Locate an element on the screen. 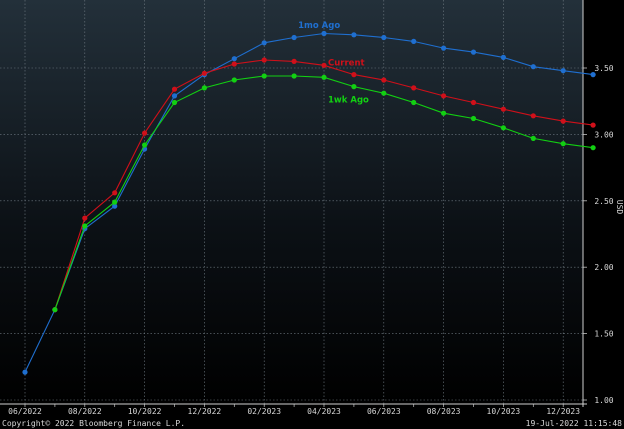 The height and width of the screenshot is (429, 624). series-label-current: Current is located at coordinates (346, 63).